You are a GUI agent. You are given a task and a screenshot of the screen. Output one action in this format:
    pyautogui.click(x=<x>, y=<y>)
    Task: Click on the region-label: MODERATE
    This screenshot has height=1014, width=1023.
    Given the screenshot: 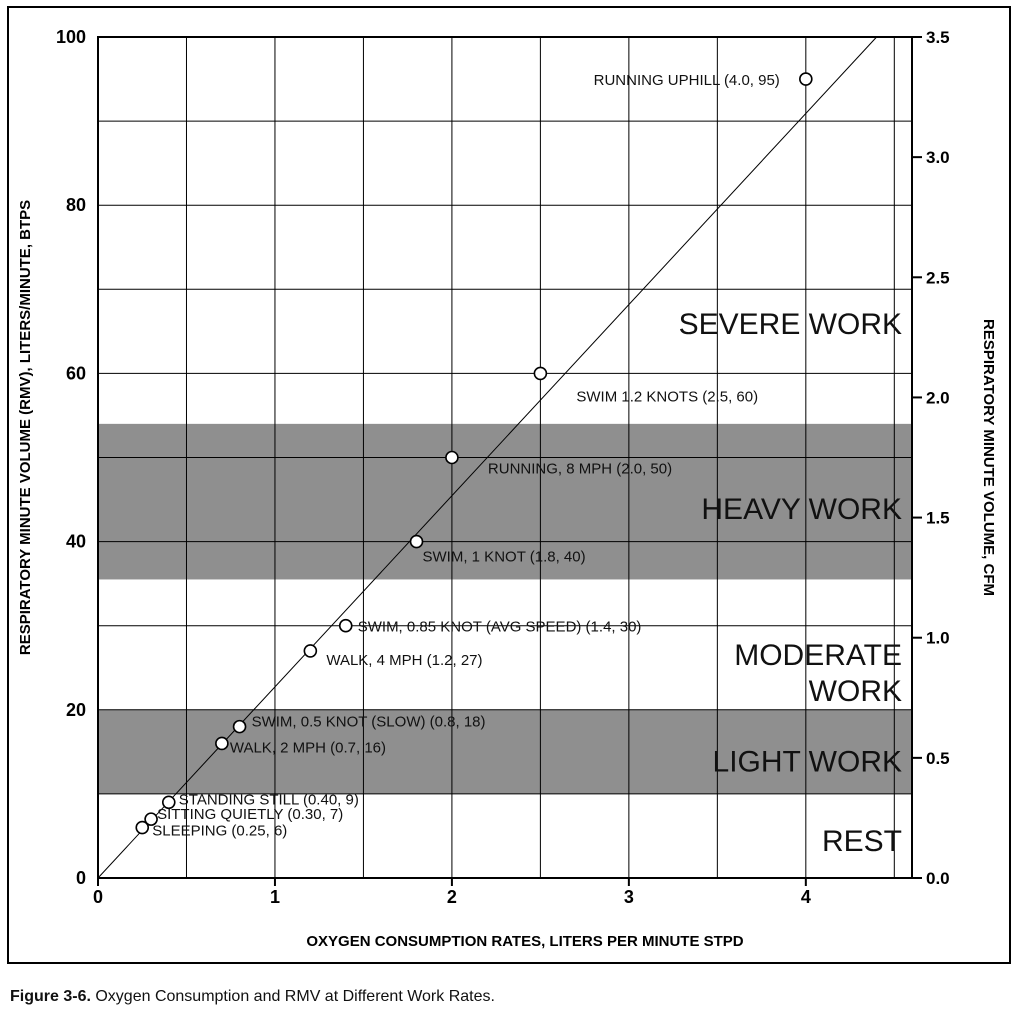 What is the action you would take?
    pyautogui.click(x=818, y=655)
    